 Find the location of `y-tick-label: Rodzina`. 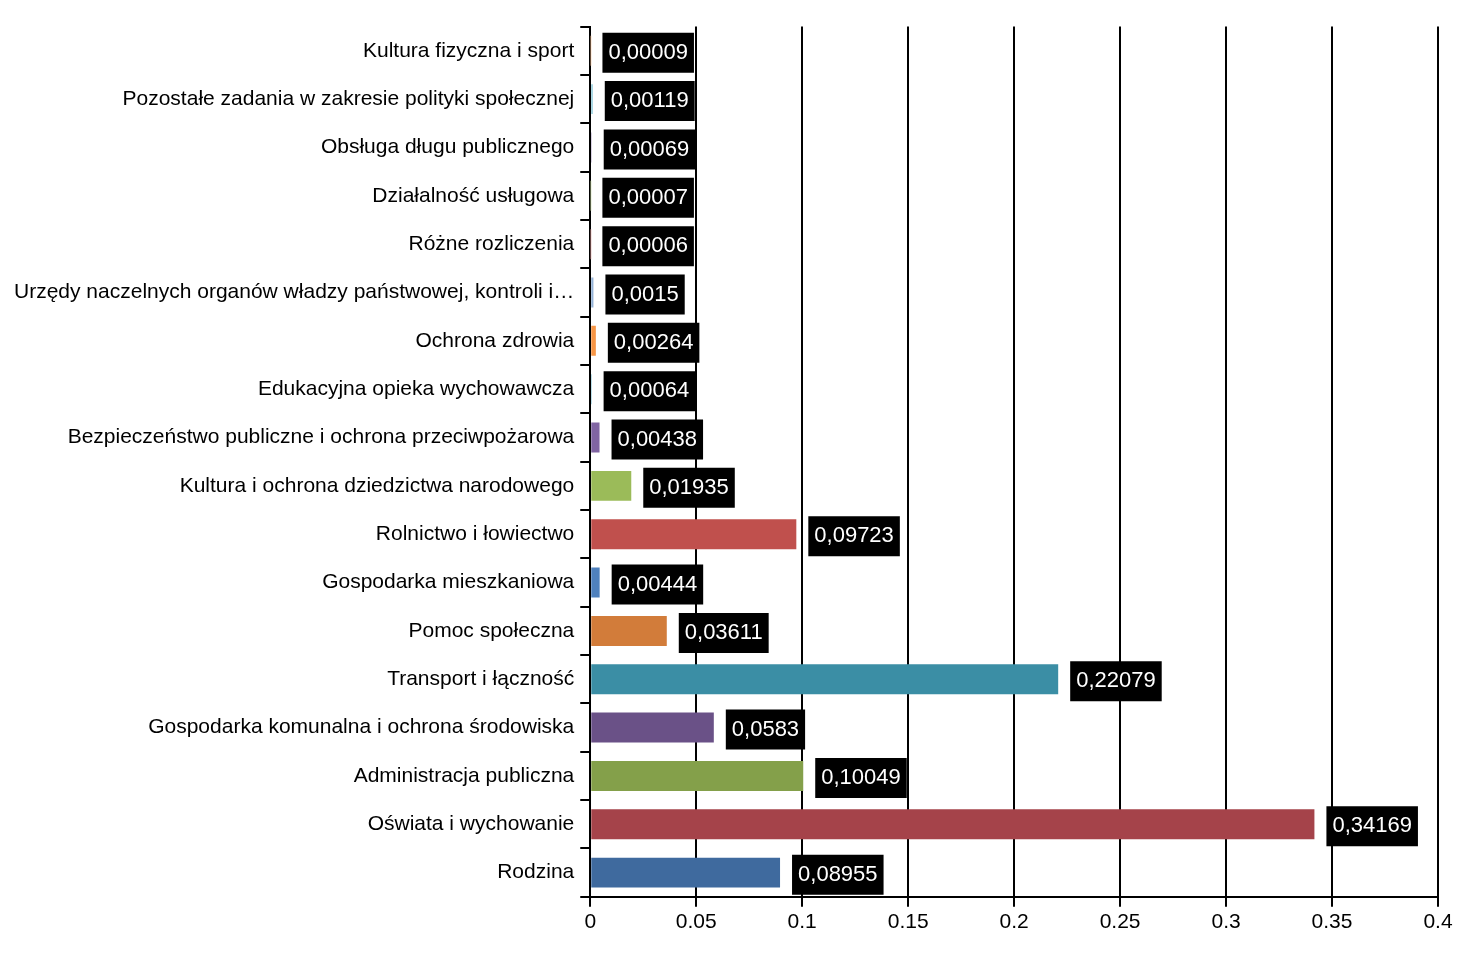

y-tick-label: Rodzina is located at coordinates (536, 871).